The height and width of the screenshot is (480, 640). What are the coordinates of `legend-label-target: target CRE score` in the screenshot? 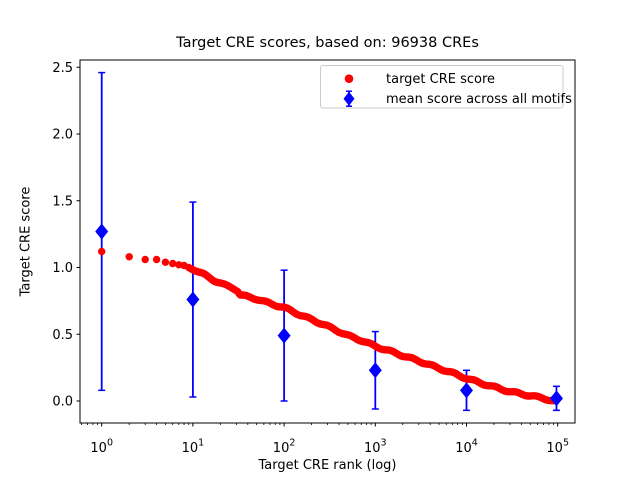 It's located at (440, 79).